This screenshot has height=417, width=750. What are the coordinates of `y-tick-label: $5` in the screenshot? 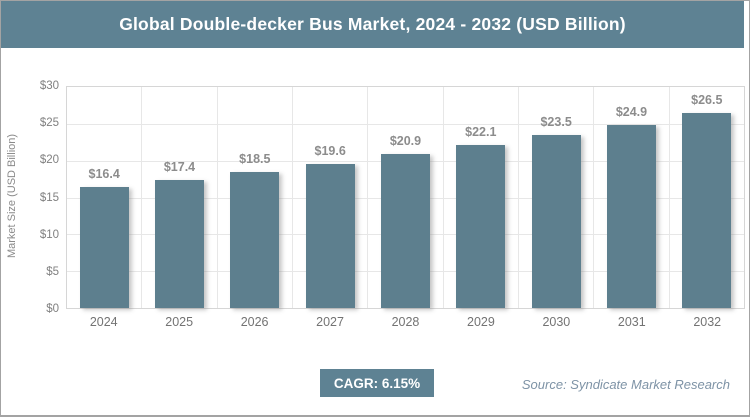 It's located at (52, 271).